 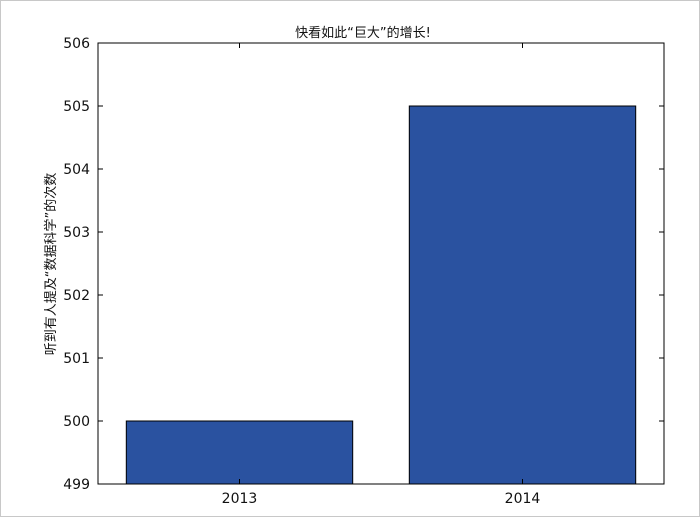 I want to click on y-tick-label: 505, so click(x=76, y=107).